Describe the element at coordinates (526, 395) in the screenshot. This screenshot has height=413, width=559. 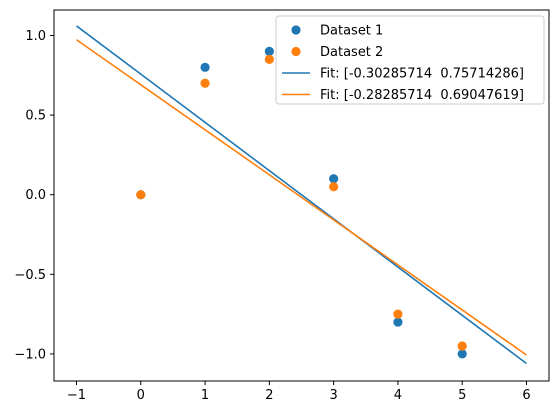
I see `x-tick-label: 6` at that location.